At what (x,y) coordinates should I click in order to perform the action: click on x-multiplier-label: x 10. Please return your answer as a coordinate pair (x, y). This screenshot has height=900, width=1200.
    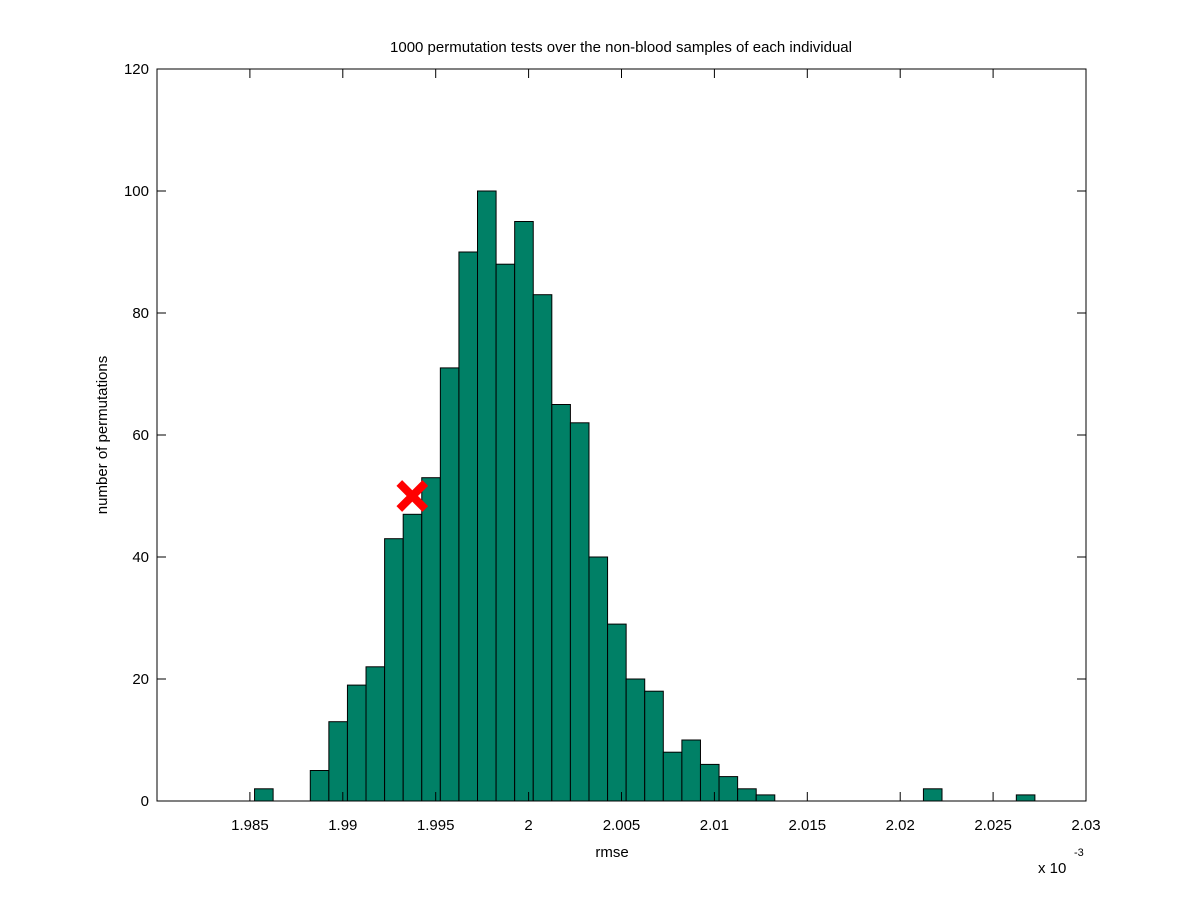
    Looking at the image, I should click on (1052, 868).